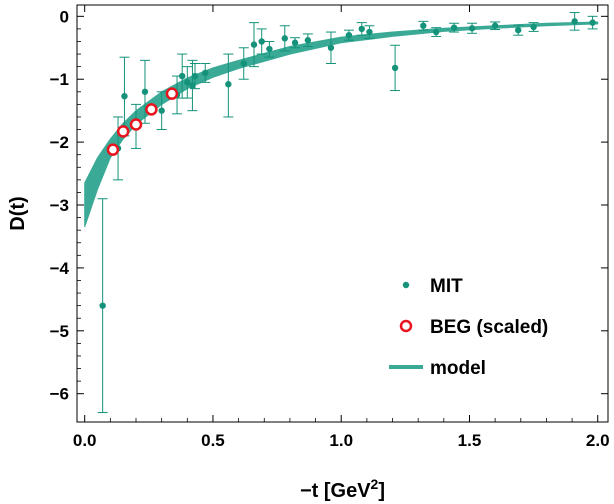  I want to click on x-axis-title-main: −t [GeV, so click(335, 491).